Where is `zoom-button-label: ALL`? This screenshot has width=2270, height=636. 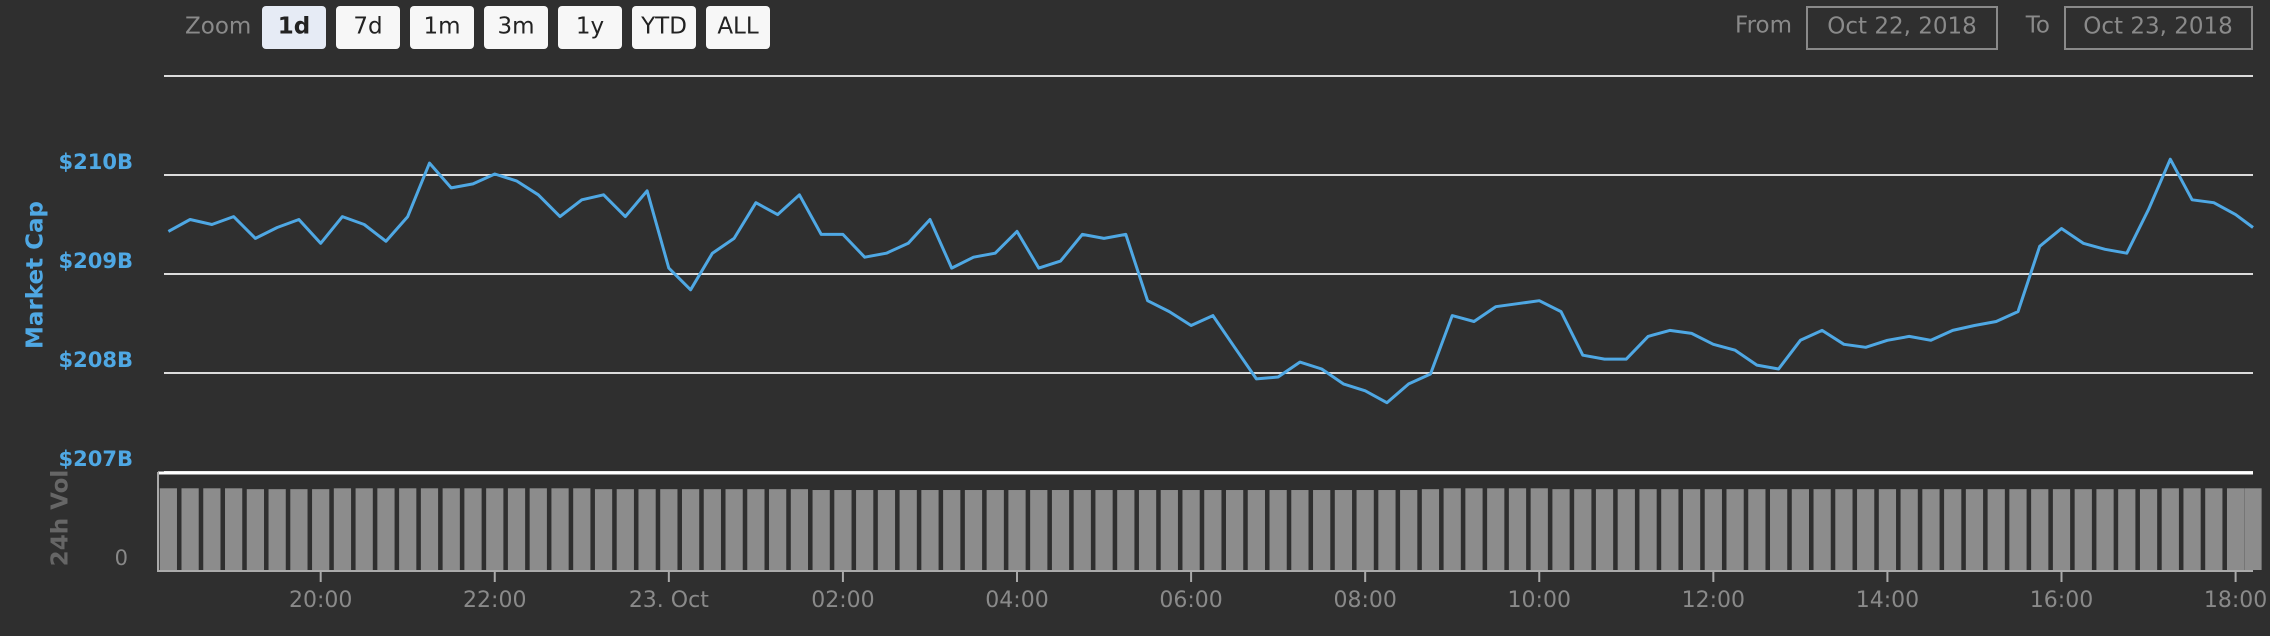
zoom-button-label: ALL is located at coordinates (738, 27).